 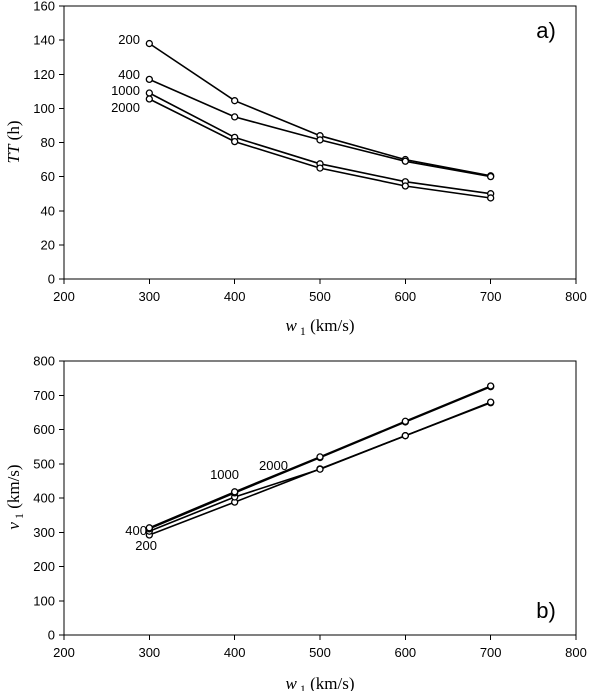 What do you see at coordinates (546, 30) in the screenshot?
I see `panel-label-a: a)` at bounding box center [546, 30].